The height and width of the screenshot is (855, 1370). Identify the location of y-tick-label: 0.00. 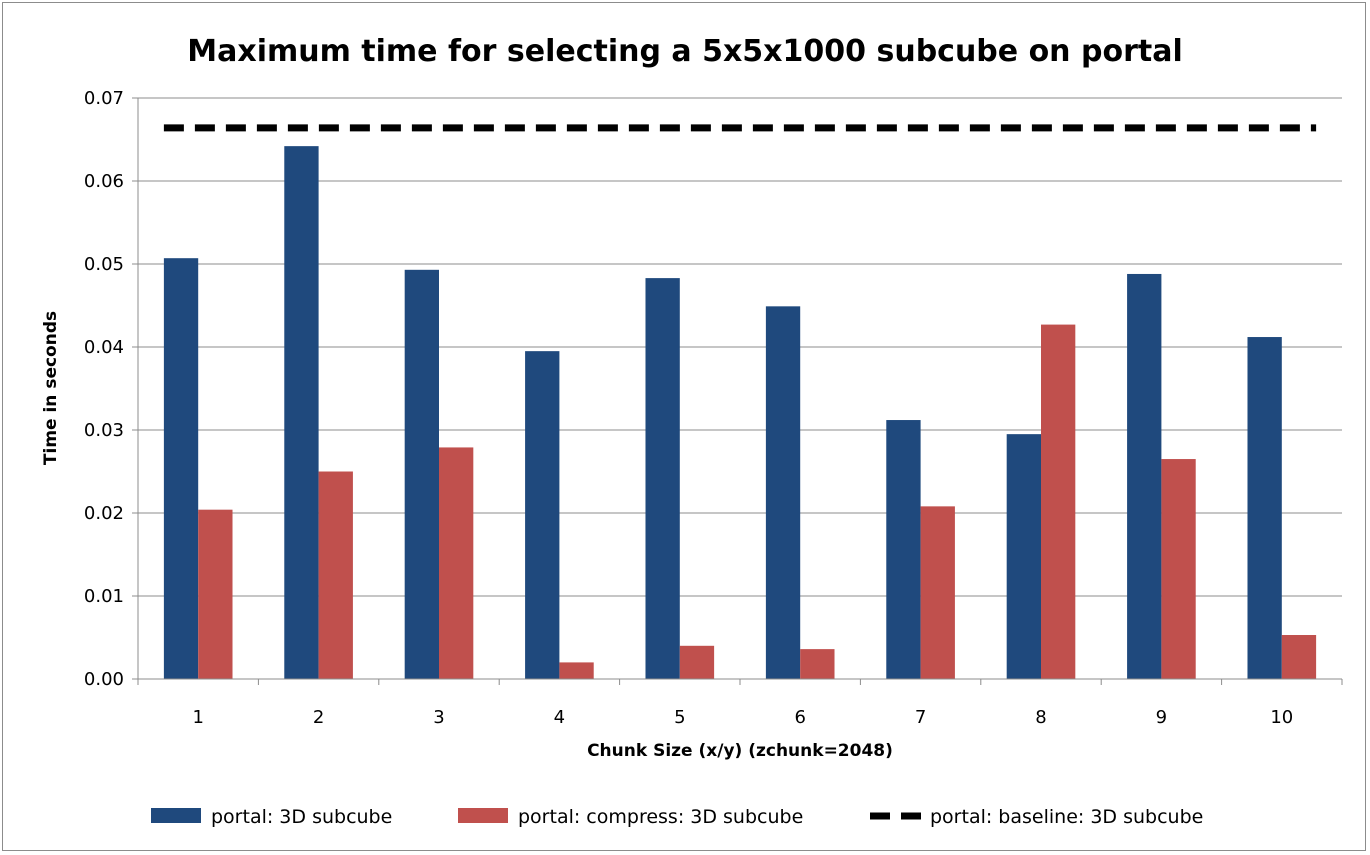
(104, 679).